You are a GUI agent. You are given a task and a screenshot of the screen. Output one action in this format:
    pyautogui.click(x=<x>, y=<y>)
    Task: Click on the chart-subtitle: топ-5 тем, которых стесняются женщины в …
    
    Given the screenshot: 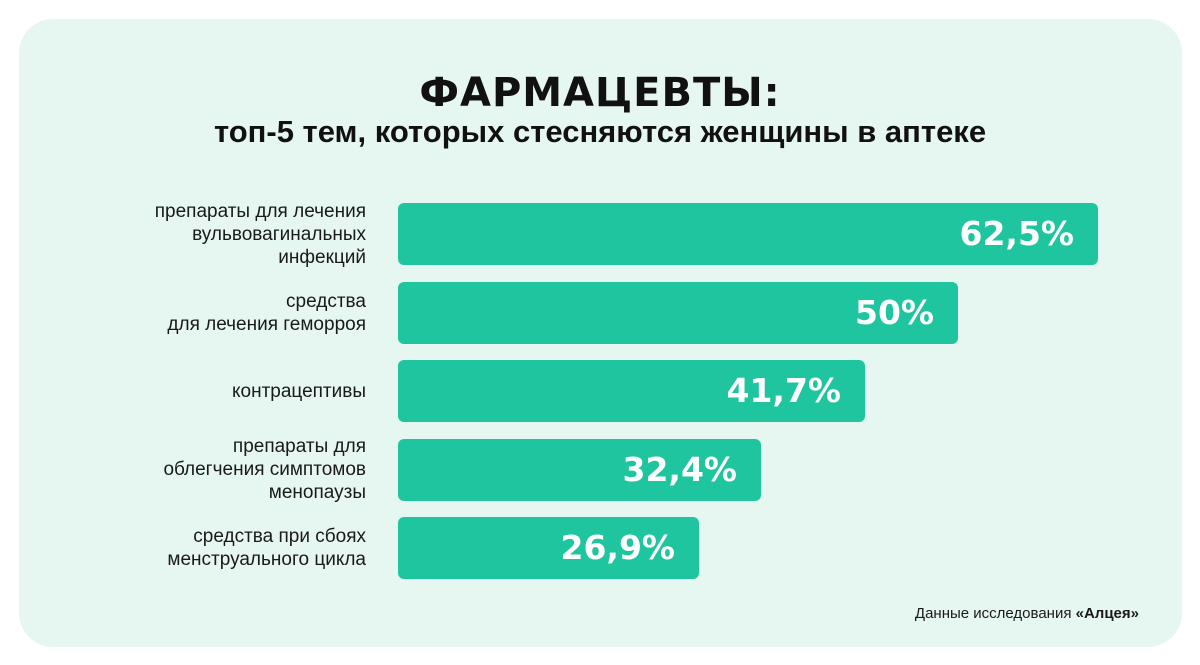 What is the action you would take?
    pyautogui.click(x=600, y=131)
    